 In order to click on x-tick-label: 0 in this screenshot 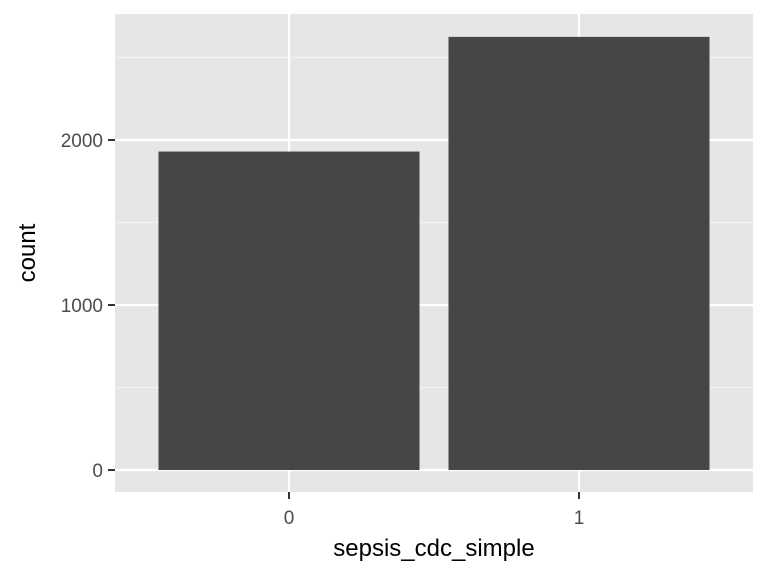, I will do `click(289, 518)`.